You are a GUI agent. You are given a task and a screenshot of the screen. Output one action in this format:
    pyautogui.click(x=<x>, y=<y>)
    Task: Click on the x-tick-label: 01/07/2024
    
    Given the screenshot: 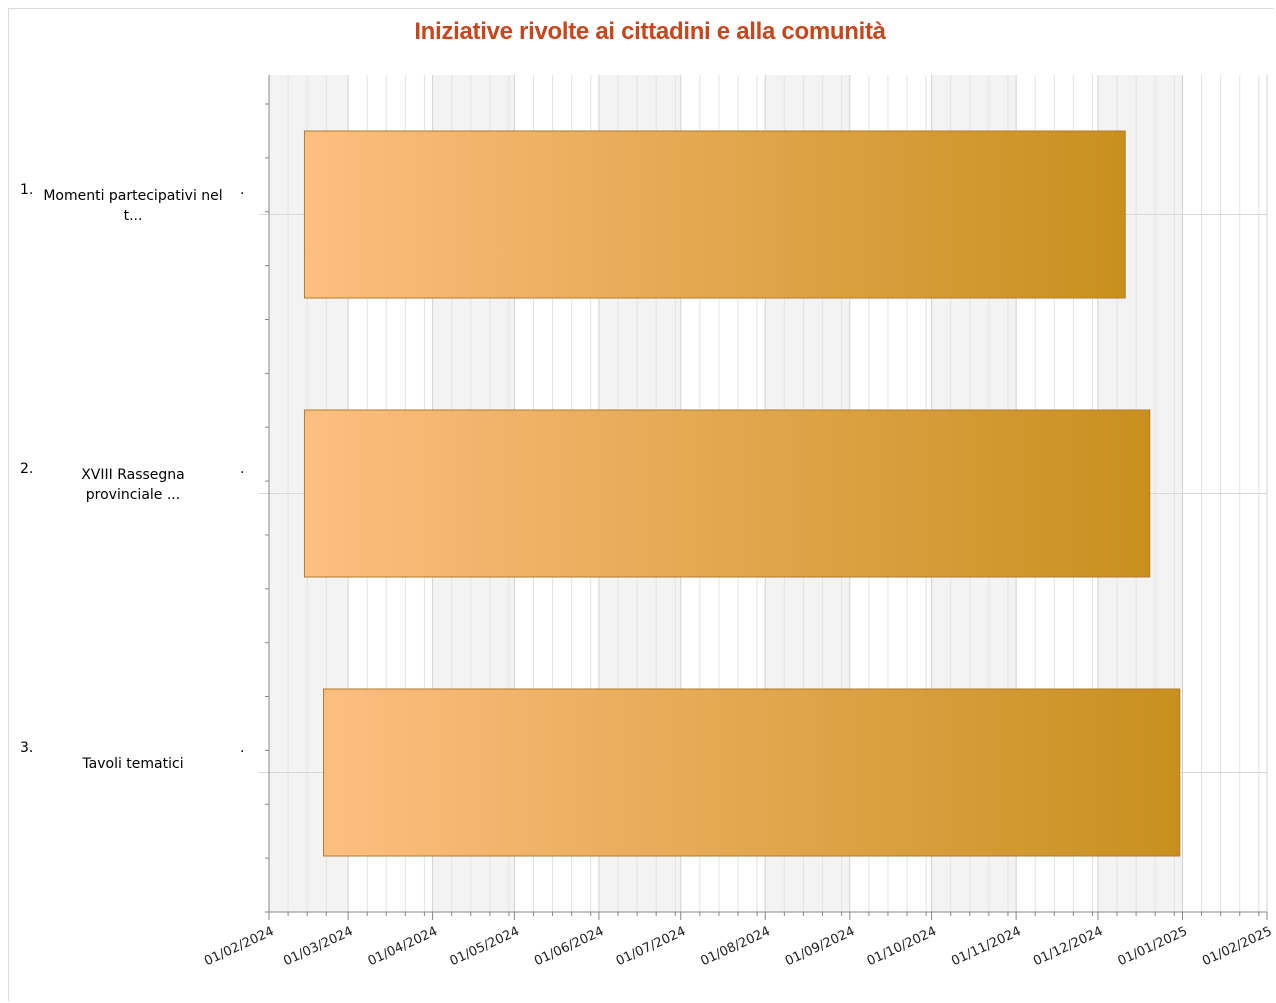 What is the action you would take?
    pyautogui.click(x=651, y=946)
    